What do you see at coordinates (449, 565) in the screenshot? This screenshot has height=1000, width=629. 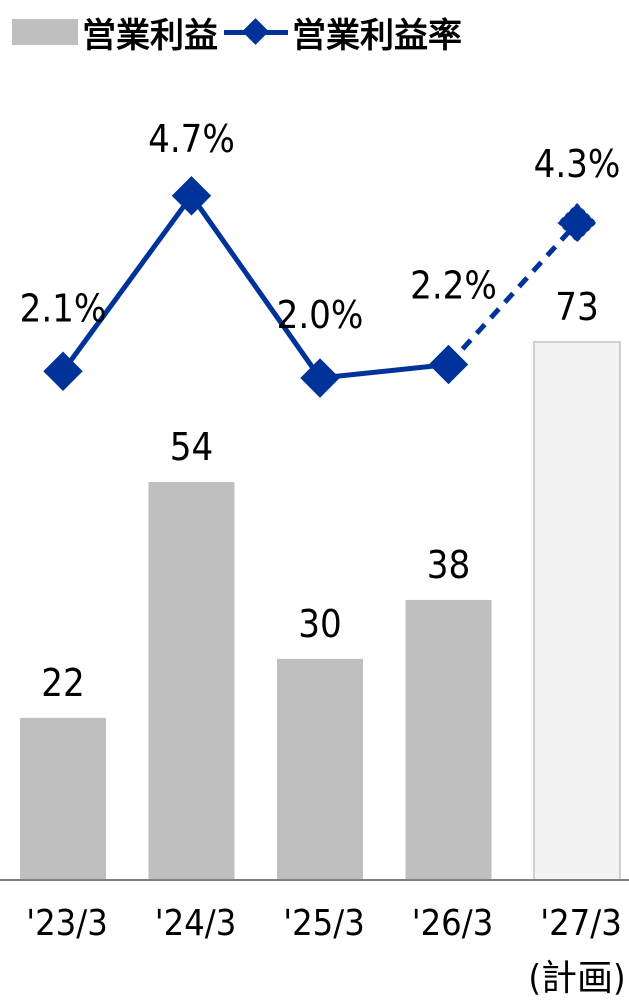 I see `bar-value-label-4: 38` at bounding box center [449, 565].